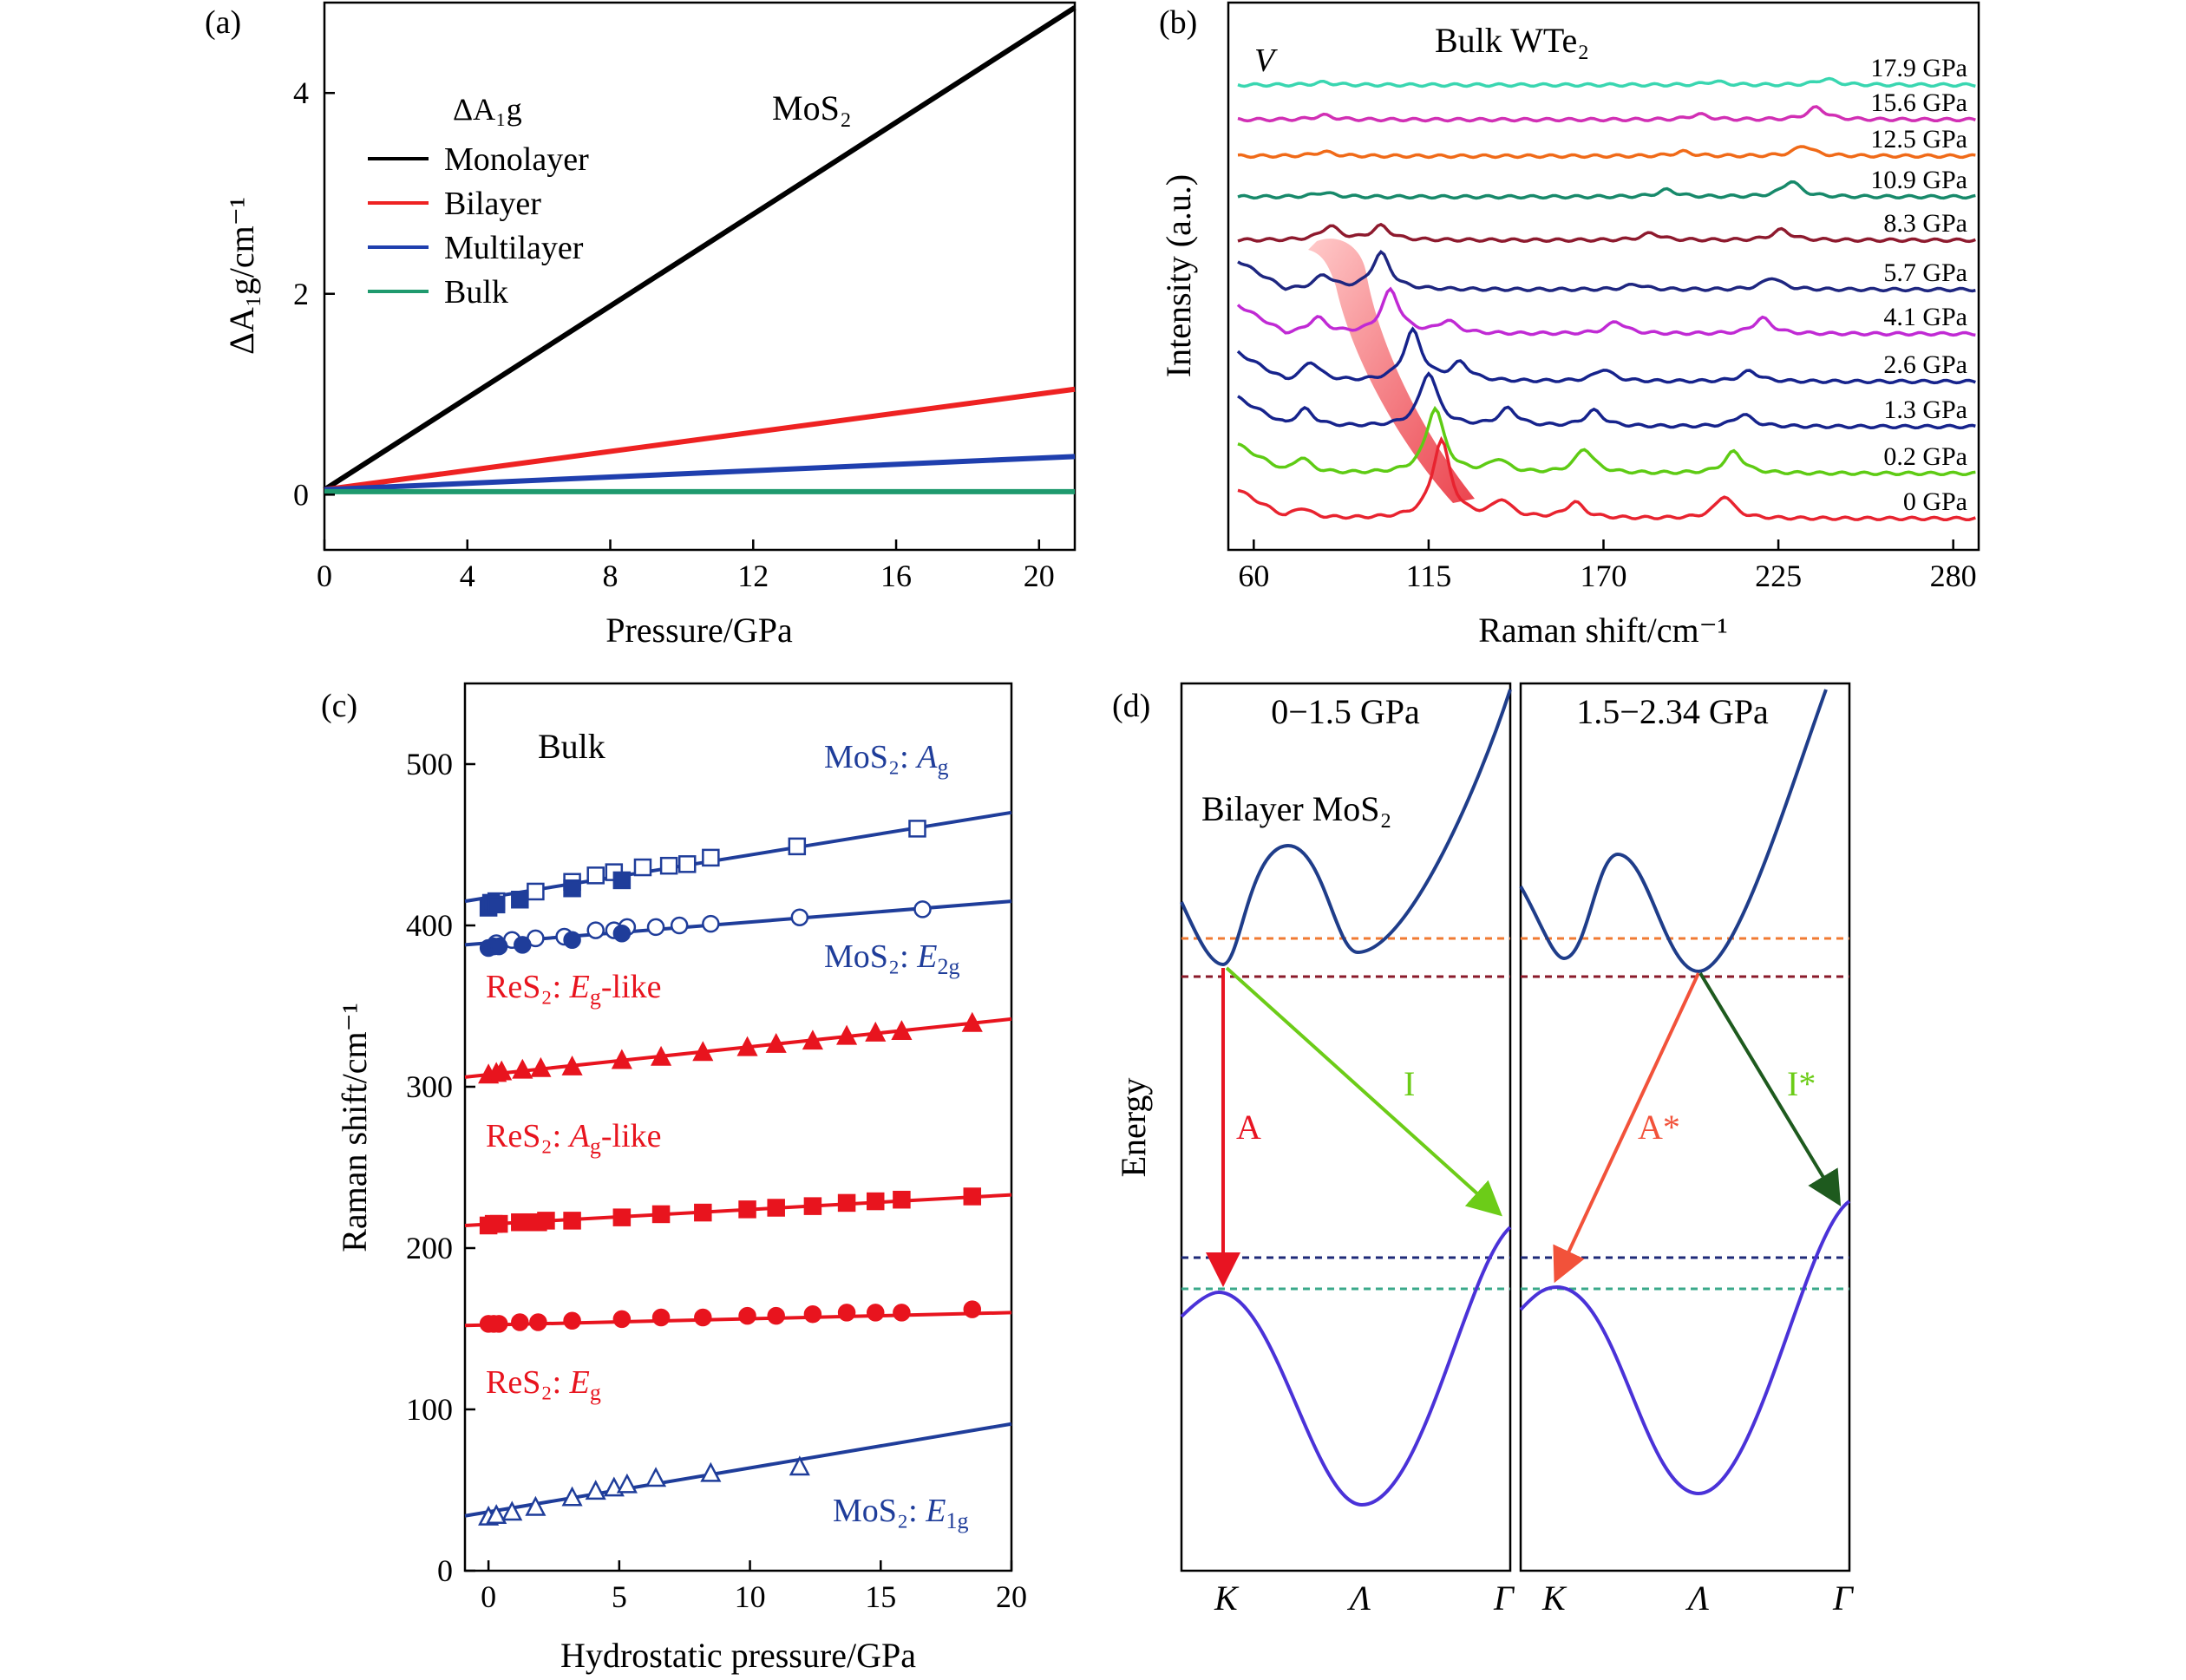 The width and height of the screenshot is (2186, 1680). What do you see at coordinates (574, 989) in the screenshot?
I see `series-label-res-e-g-like: ReS₂: Eg-like` at bounding box center [574, 989].